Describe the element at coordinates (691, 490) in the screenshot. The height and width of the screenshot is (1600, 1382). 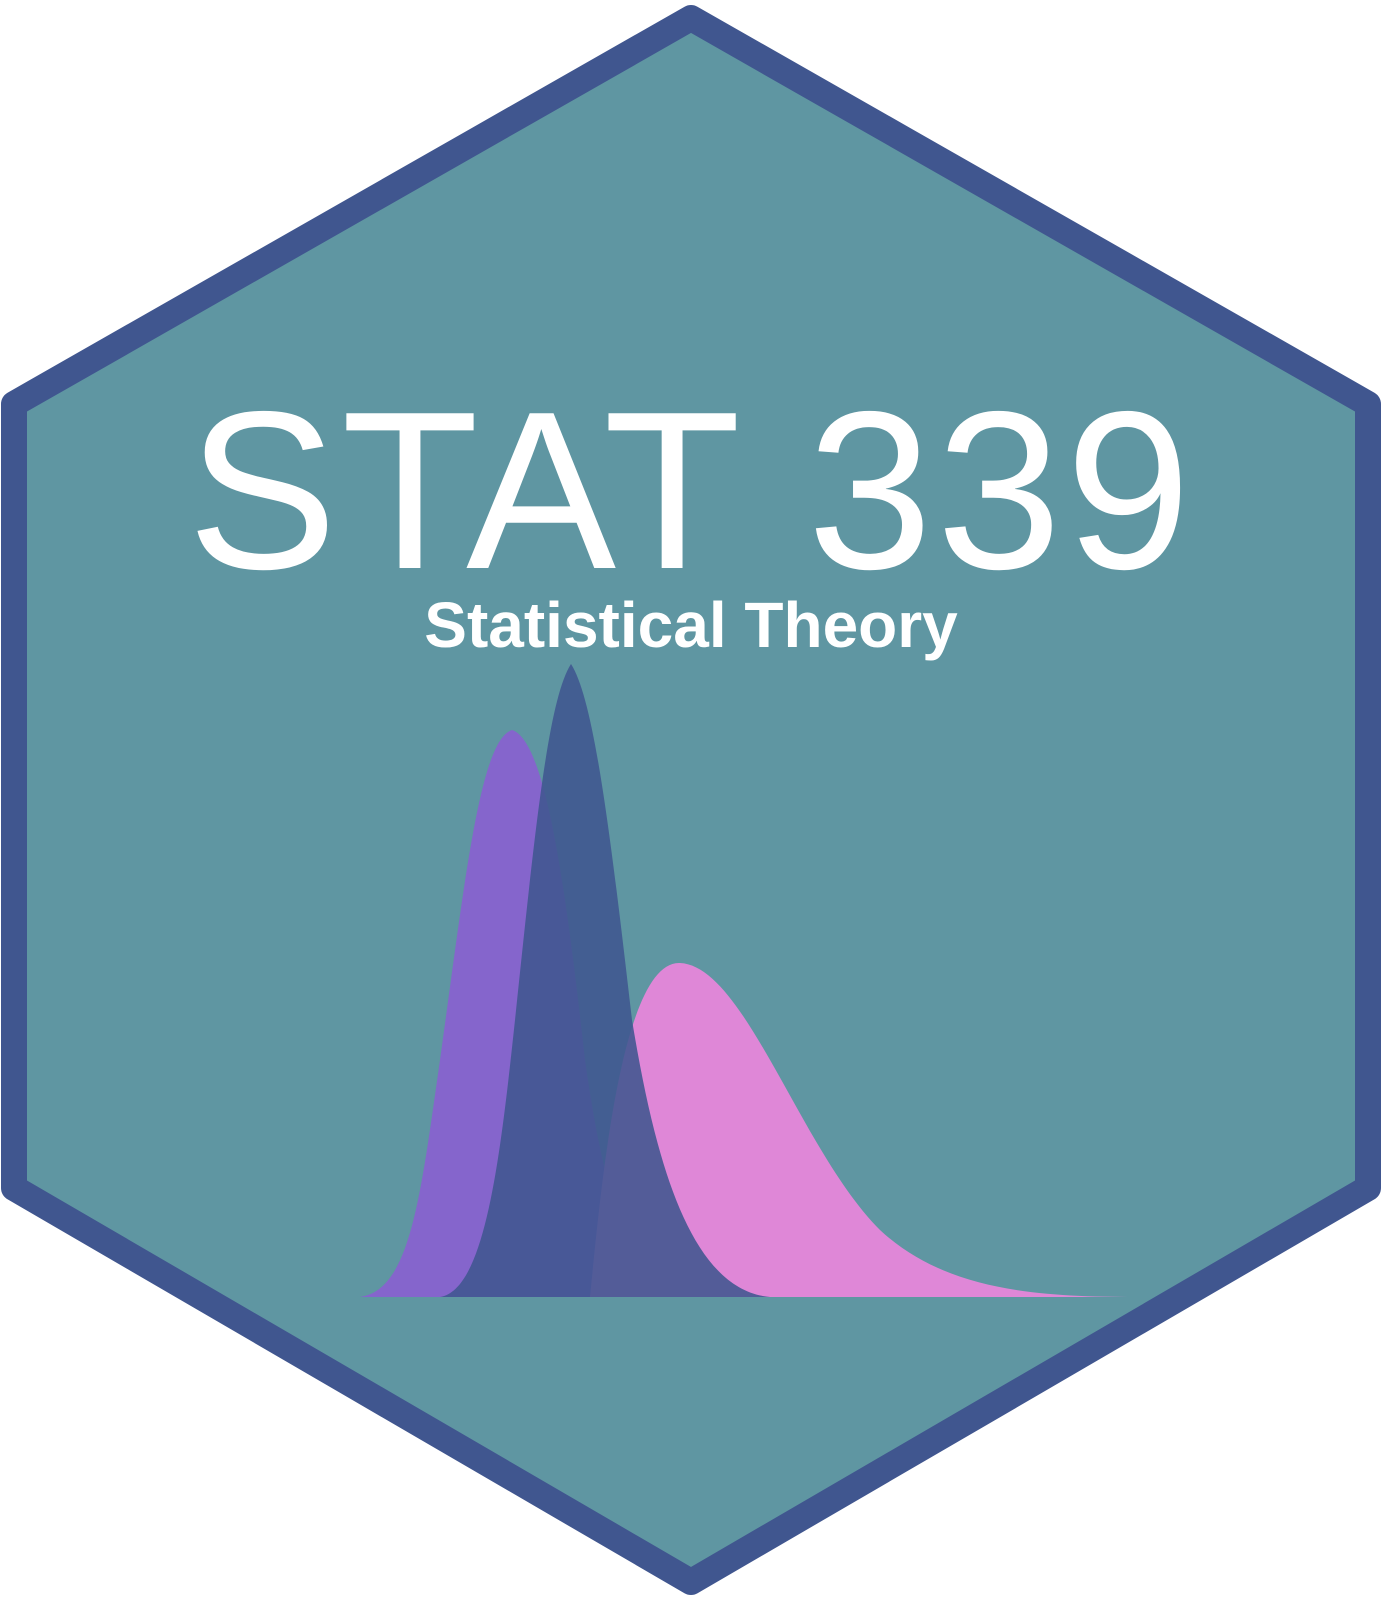
I see `course-code: STAT 339` at that location.